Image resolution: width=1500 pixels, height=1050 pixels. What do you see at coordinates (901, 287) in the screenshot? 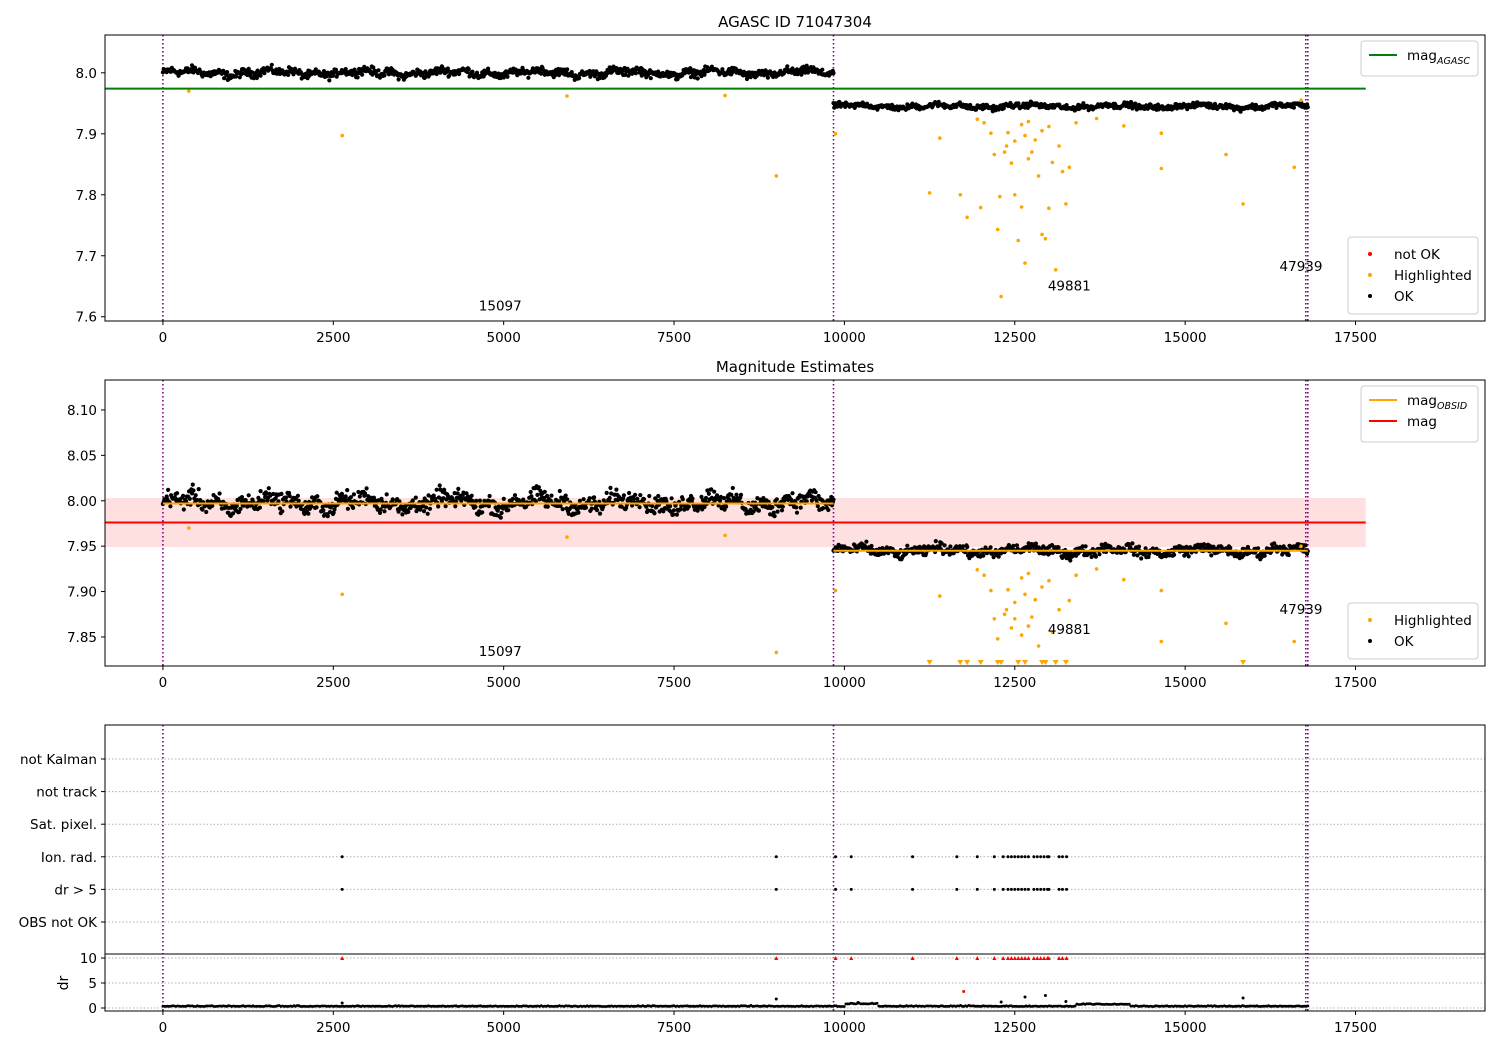
I see `agasc-annotations: 15097 49881 47939` at bounding box center [901, 287].